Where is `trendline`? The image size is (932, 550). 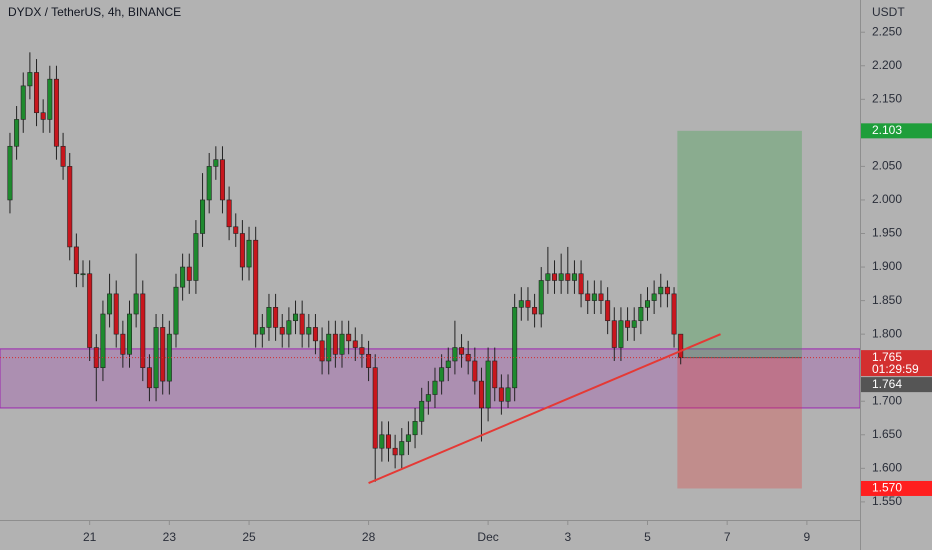 trendline is located at coordinates (544, 409).